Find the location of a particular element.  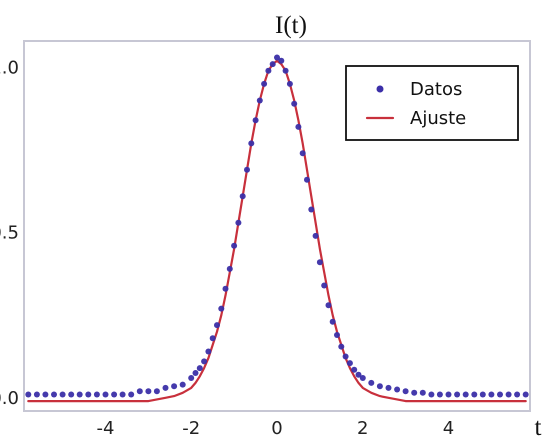

x-tick-label: 0 is located at coordinates (276, 428).